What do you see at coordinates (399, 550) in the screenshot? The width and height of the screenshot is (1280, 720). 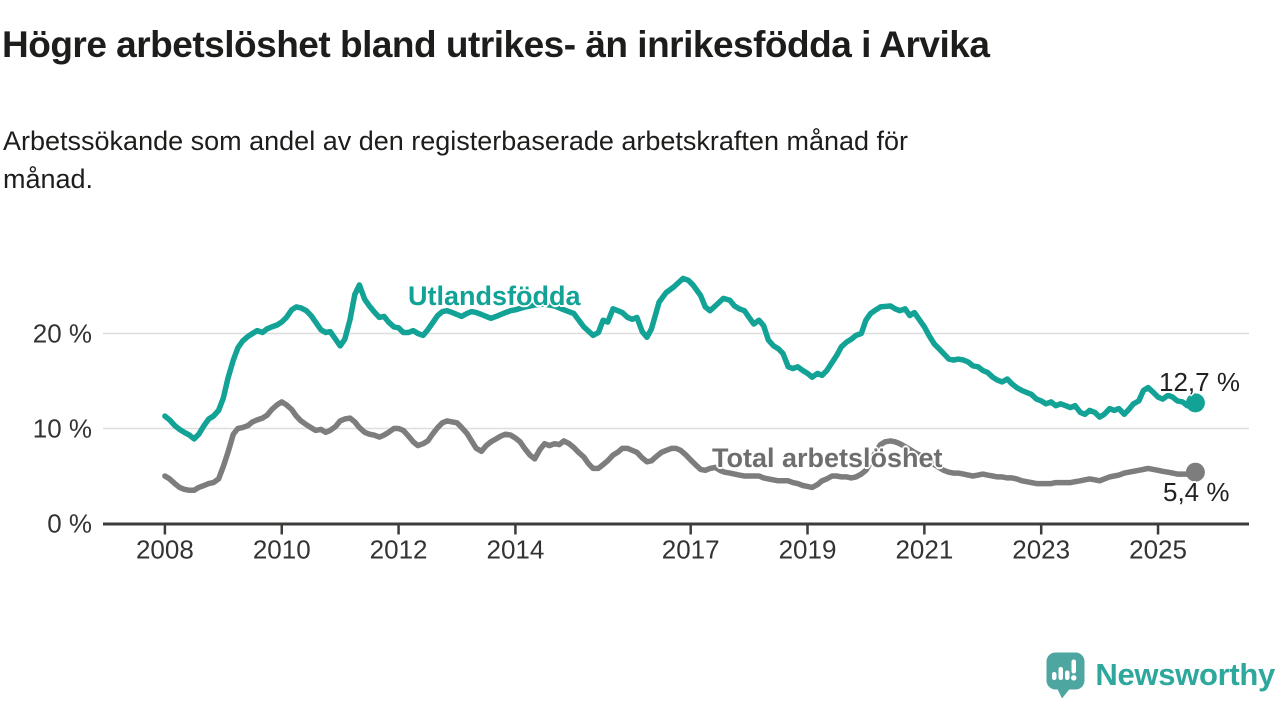 I see `svg-text: 2012` at bounding box center [399, 550].